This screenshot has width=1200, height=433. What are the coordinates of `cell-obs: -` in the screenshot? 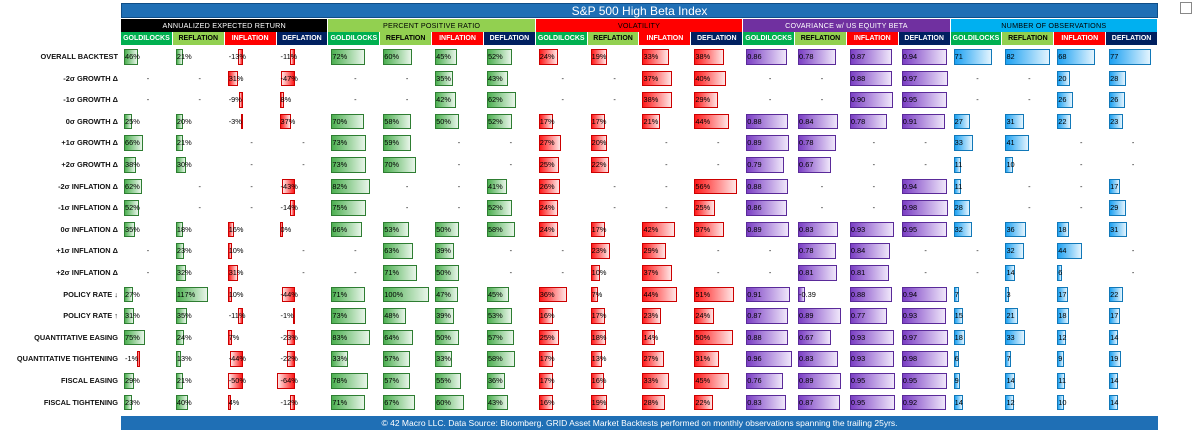 It's located at (1132, 143).